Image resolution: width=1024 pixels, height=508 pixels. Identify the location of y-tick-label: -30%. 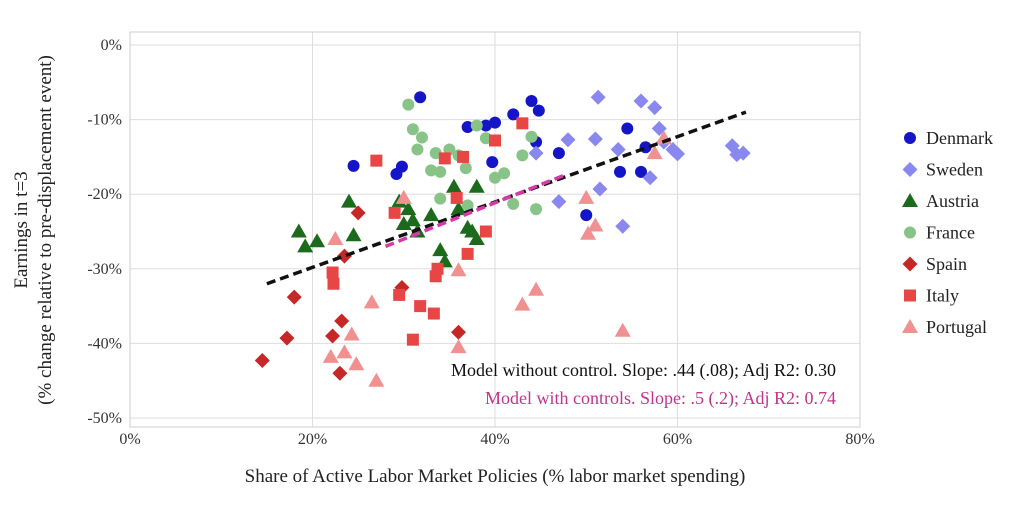
(104, 269).